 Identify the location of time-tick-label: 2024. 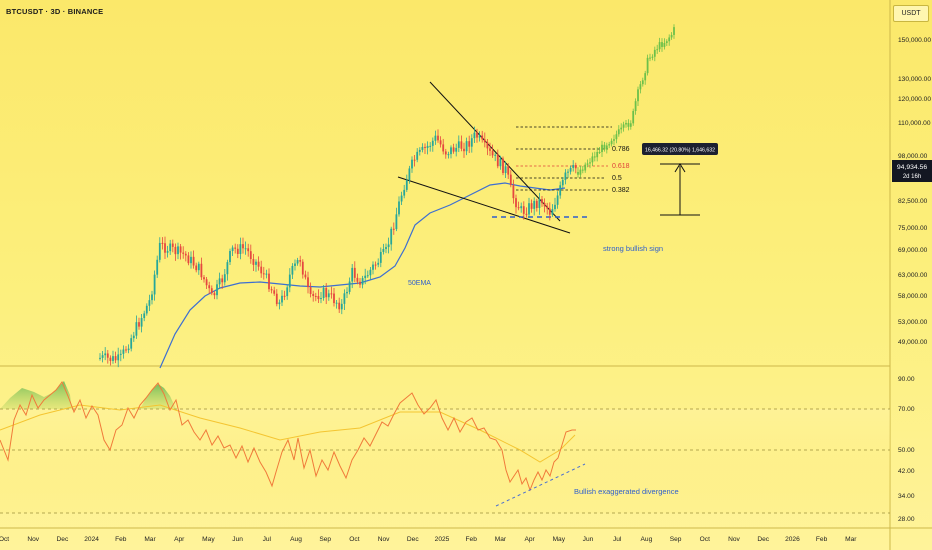
(91, 539).